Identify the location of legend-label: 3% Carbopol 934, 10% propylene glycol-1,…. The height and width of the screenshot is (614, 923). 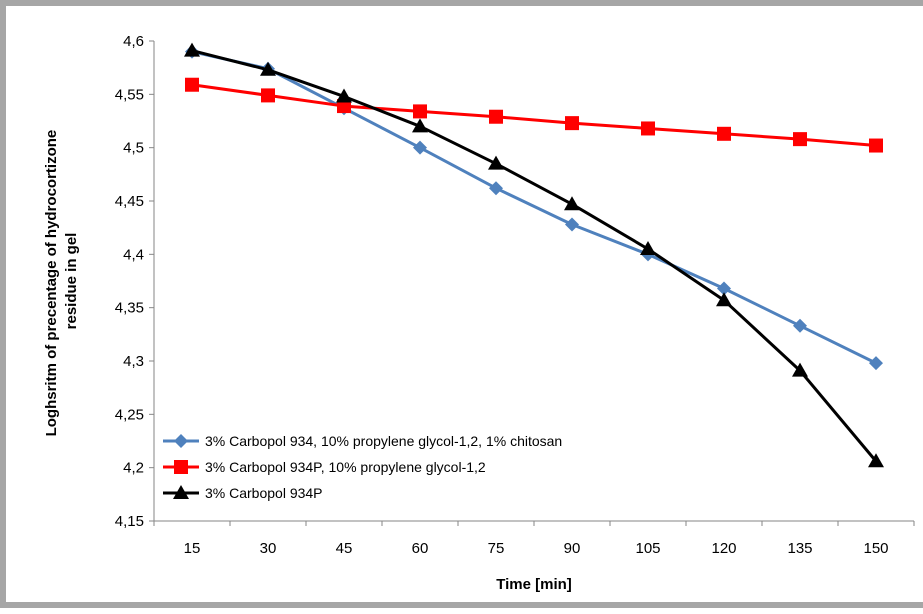
(383, 441).